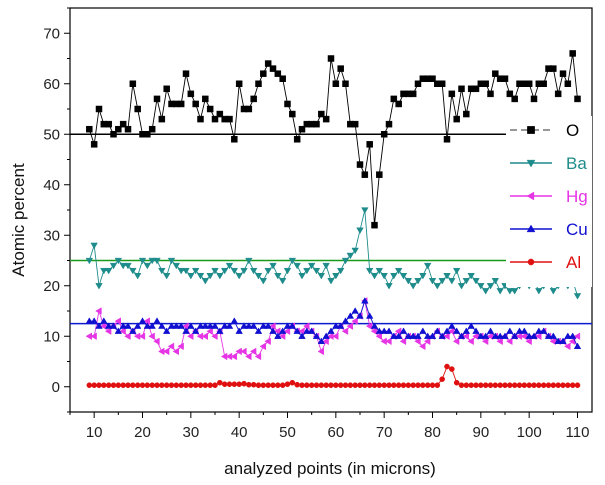 The width and height of the screenshot is (605, 485). What do you see at coordinates (94, 432) in the screenshot?
I see `x-tick-label: 10` at bounding box center [94, 432].